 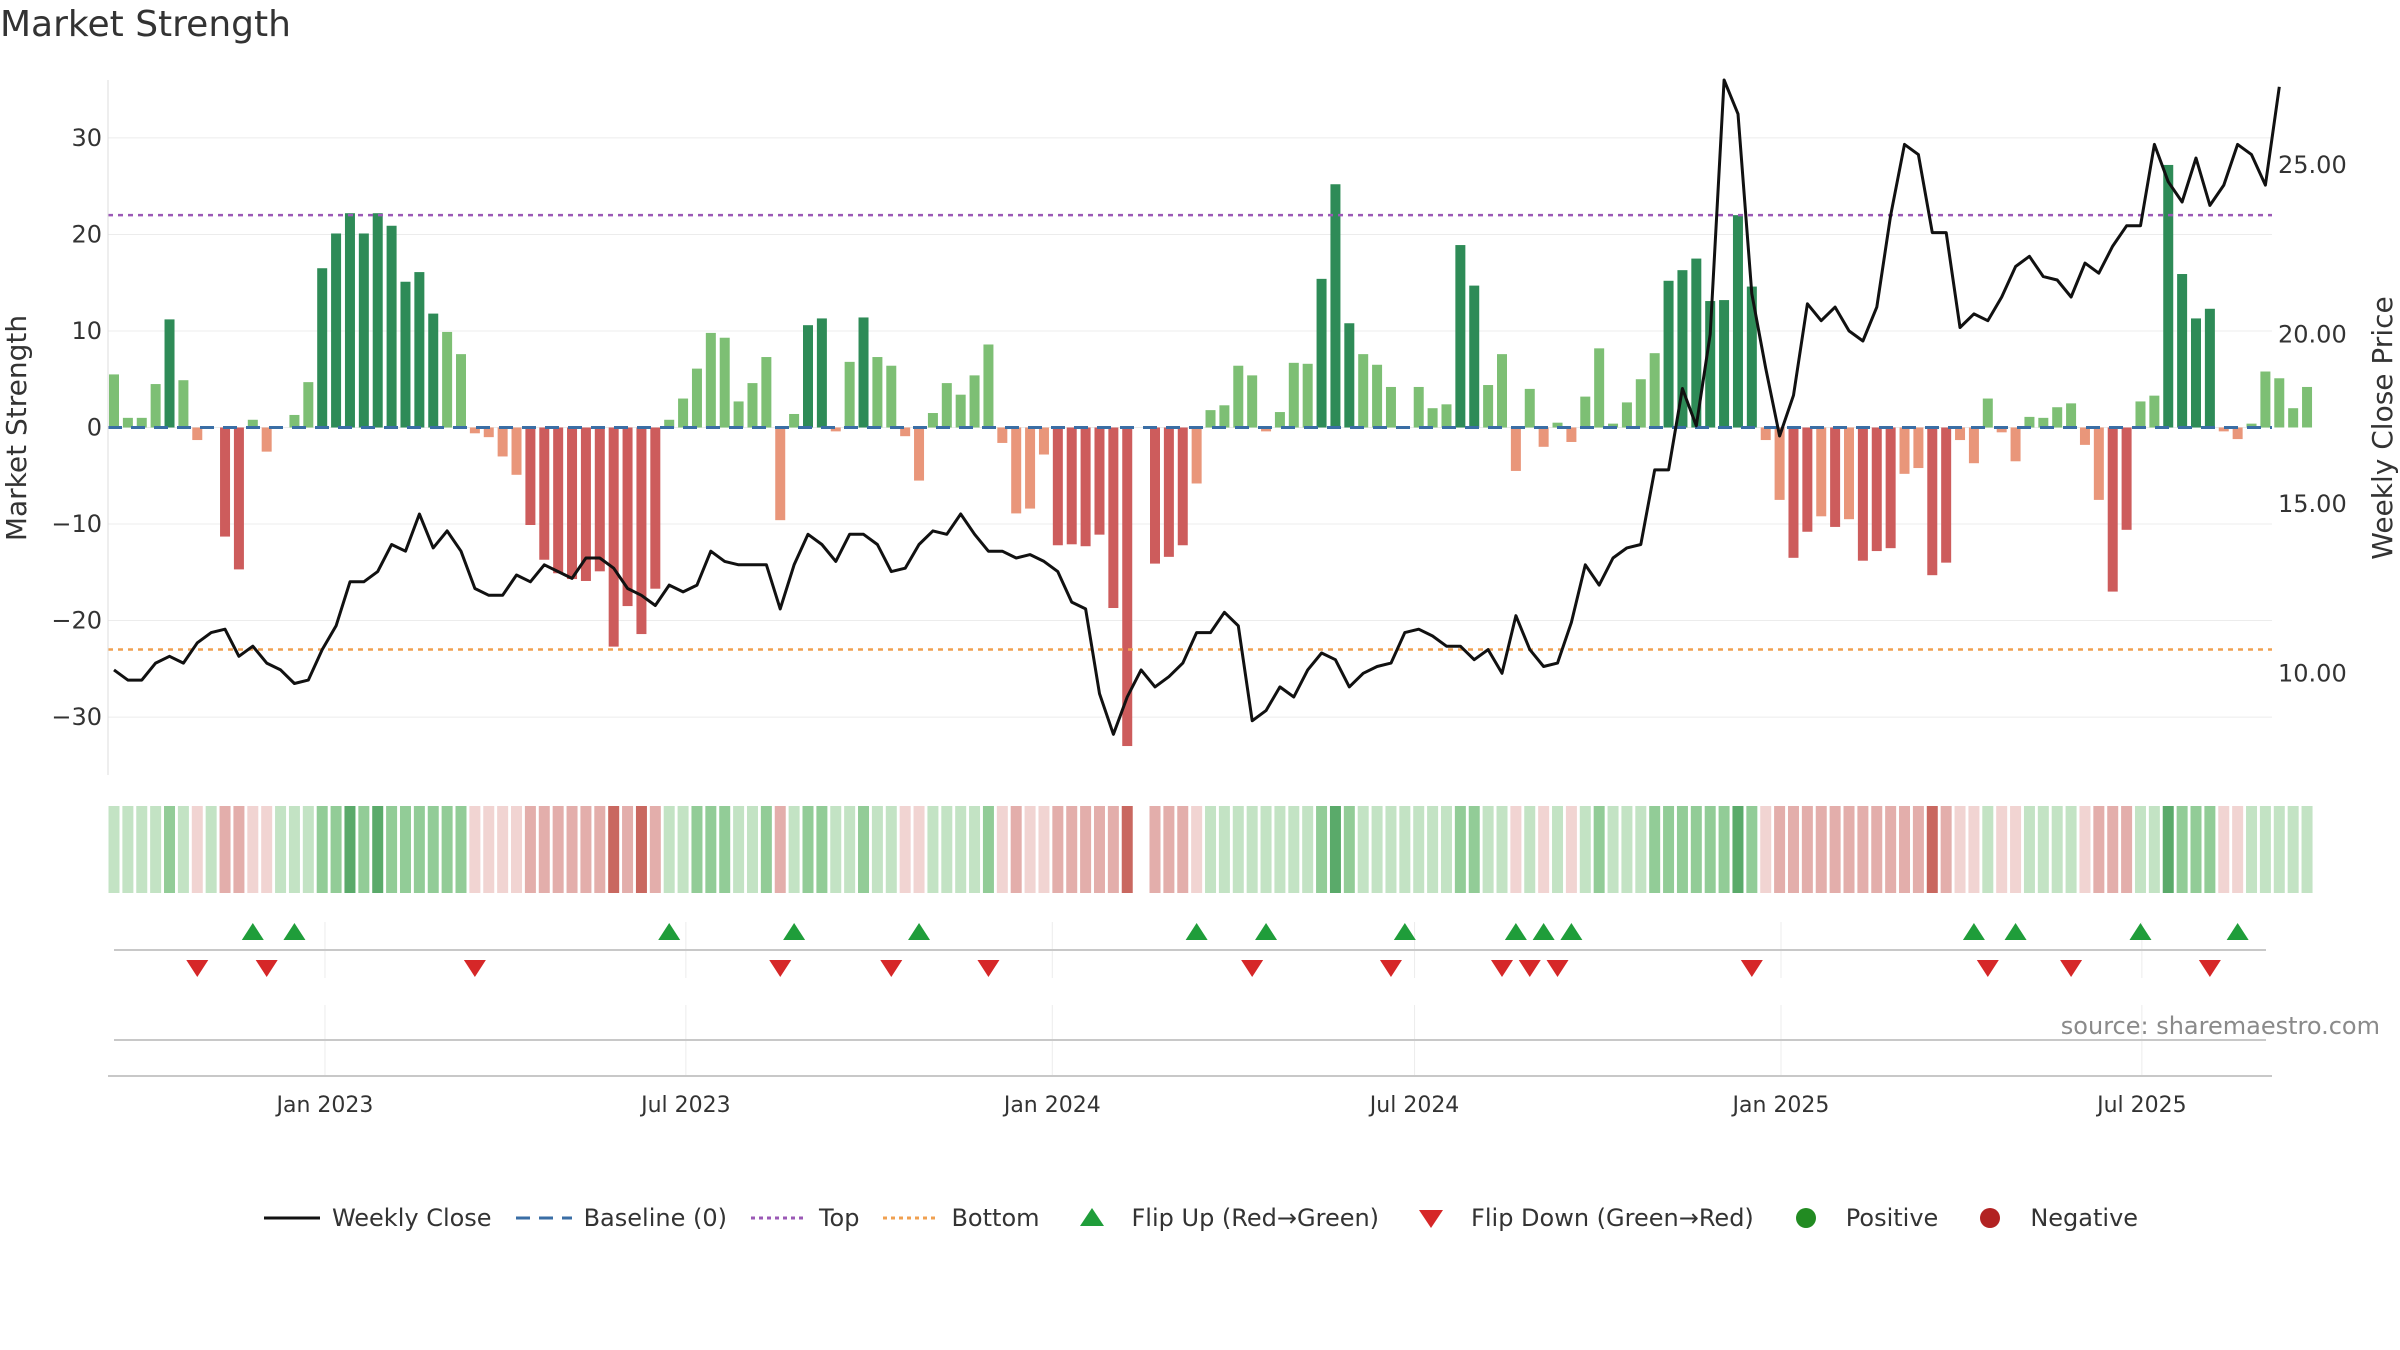 I want to click on x-tick-label: Jul 2024, so click(x=1414, y=1105).